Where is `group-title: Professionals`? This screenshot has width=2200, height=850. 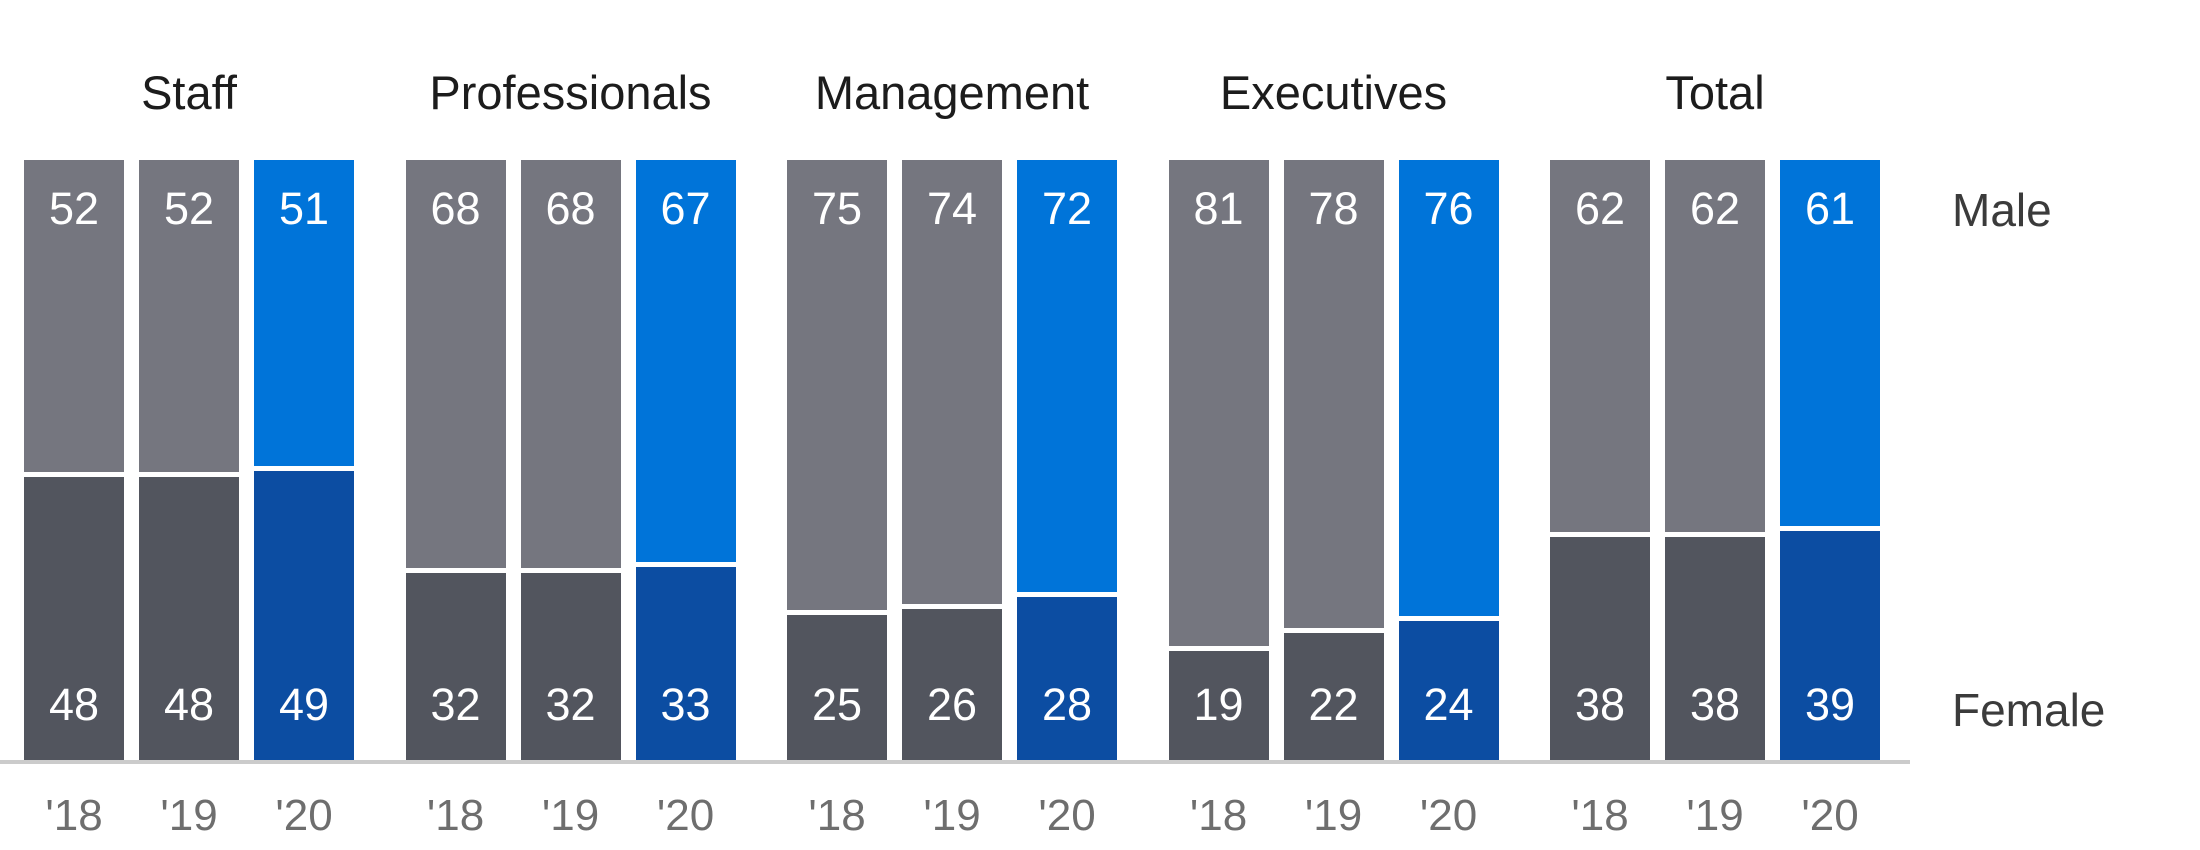 group-title: Professionals is located at coordinates (570, 92).